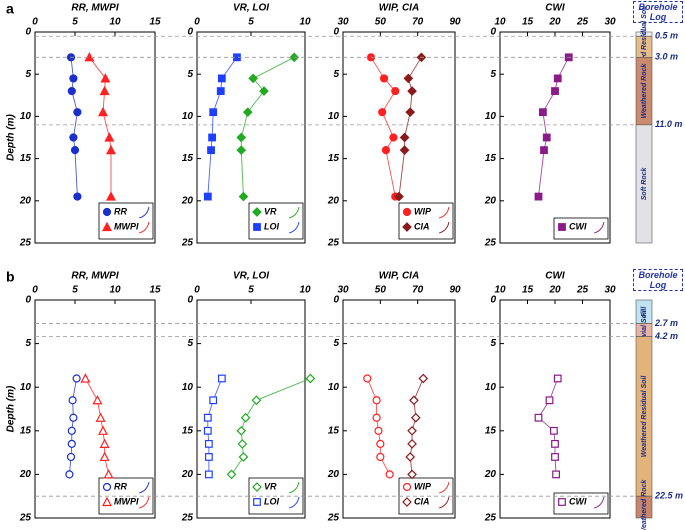  What do you see at coordinates (644, 330) in the screenshot?
I see `layer-label: Alluvial Soil` at bounding box center [644, 330].